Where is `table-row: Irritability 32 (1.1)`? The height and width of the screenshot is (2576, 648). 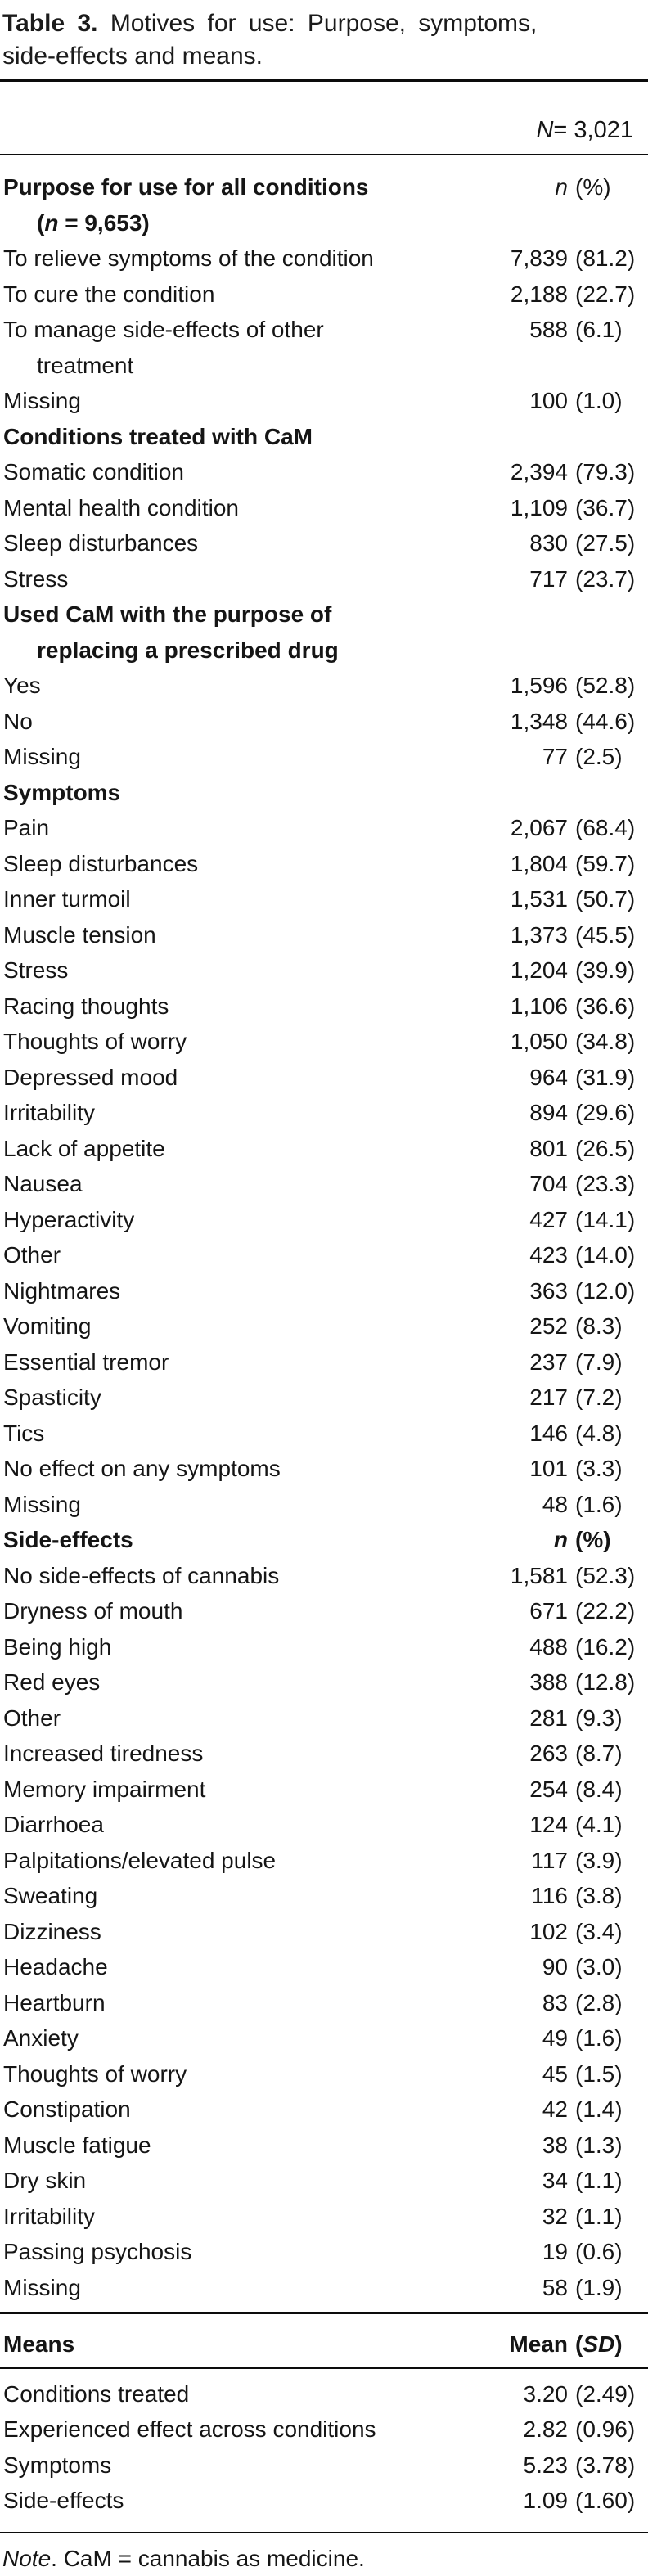 table-row: Irritability 32 (1.1) is located at coordinates (324, 2217).